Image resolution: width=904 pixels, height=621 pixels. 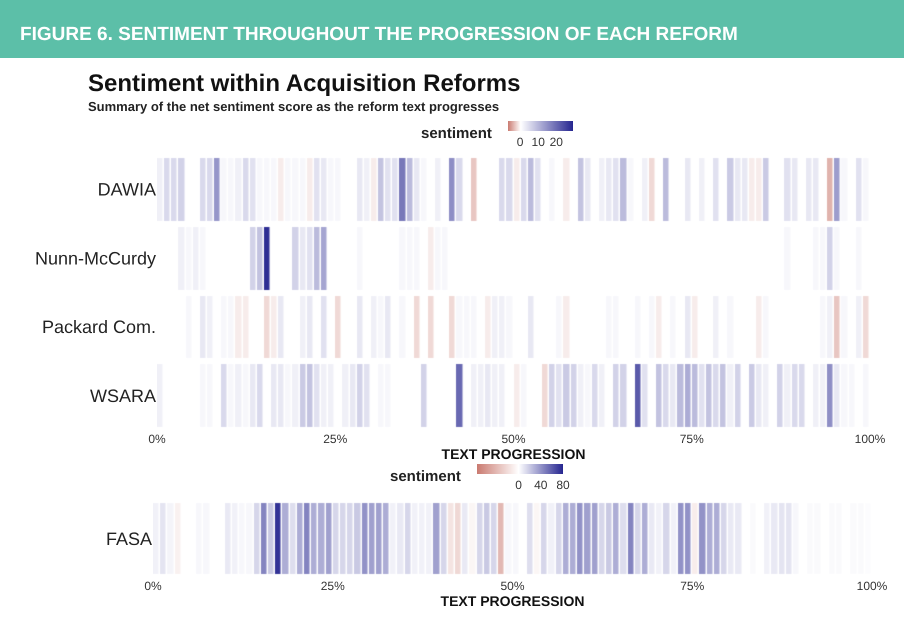 I want to click on color-bar-label: 40, so click(x=541, y=485).